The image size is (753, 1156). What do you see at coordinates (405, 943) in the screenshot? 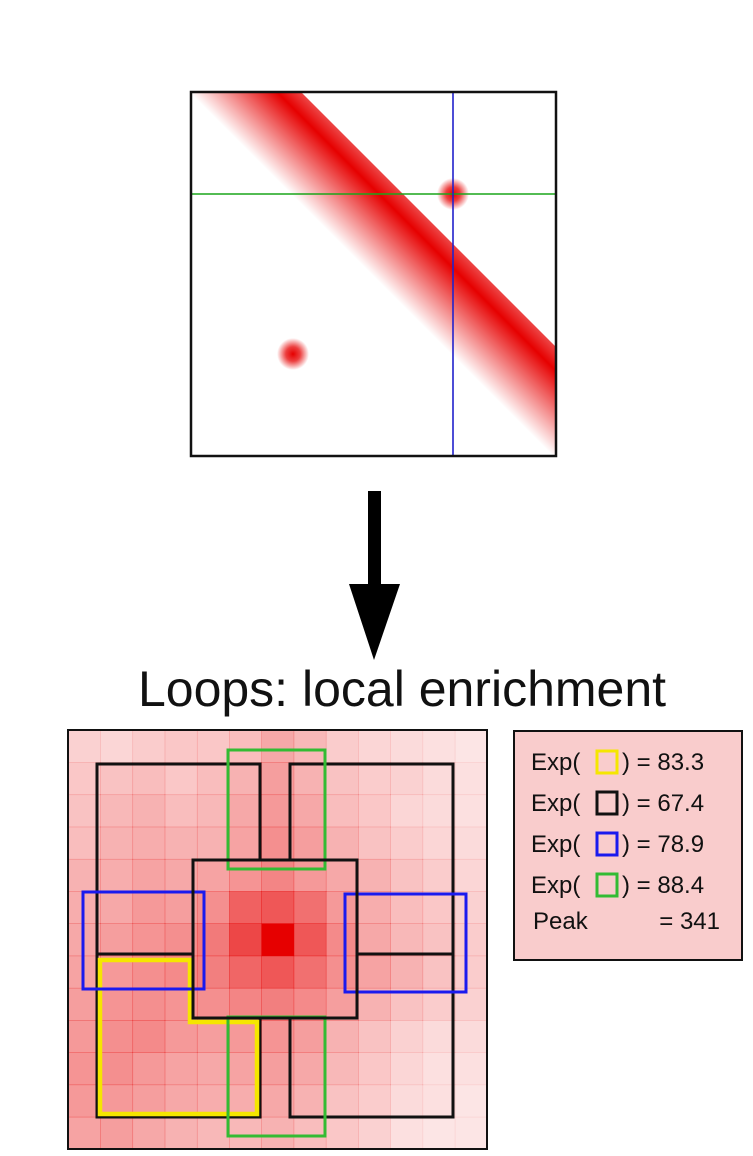
I see `horizontal-box-right` at bounding box center [405, 943].